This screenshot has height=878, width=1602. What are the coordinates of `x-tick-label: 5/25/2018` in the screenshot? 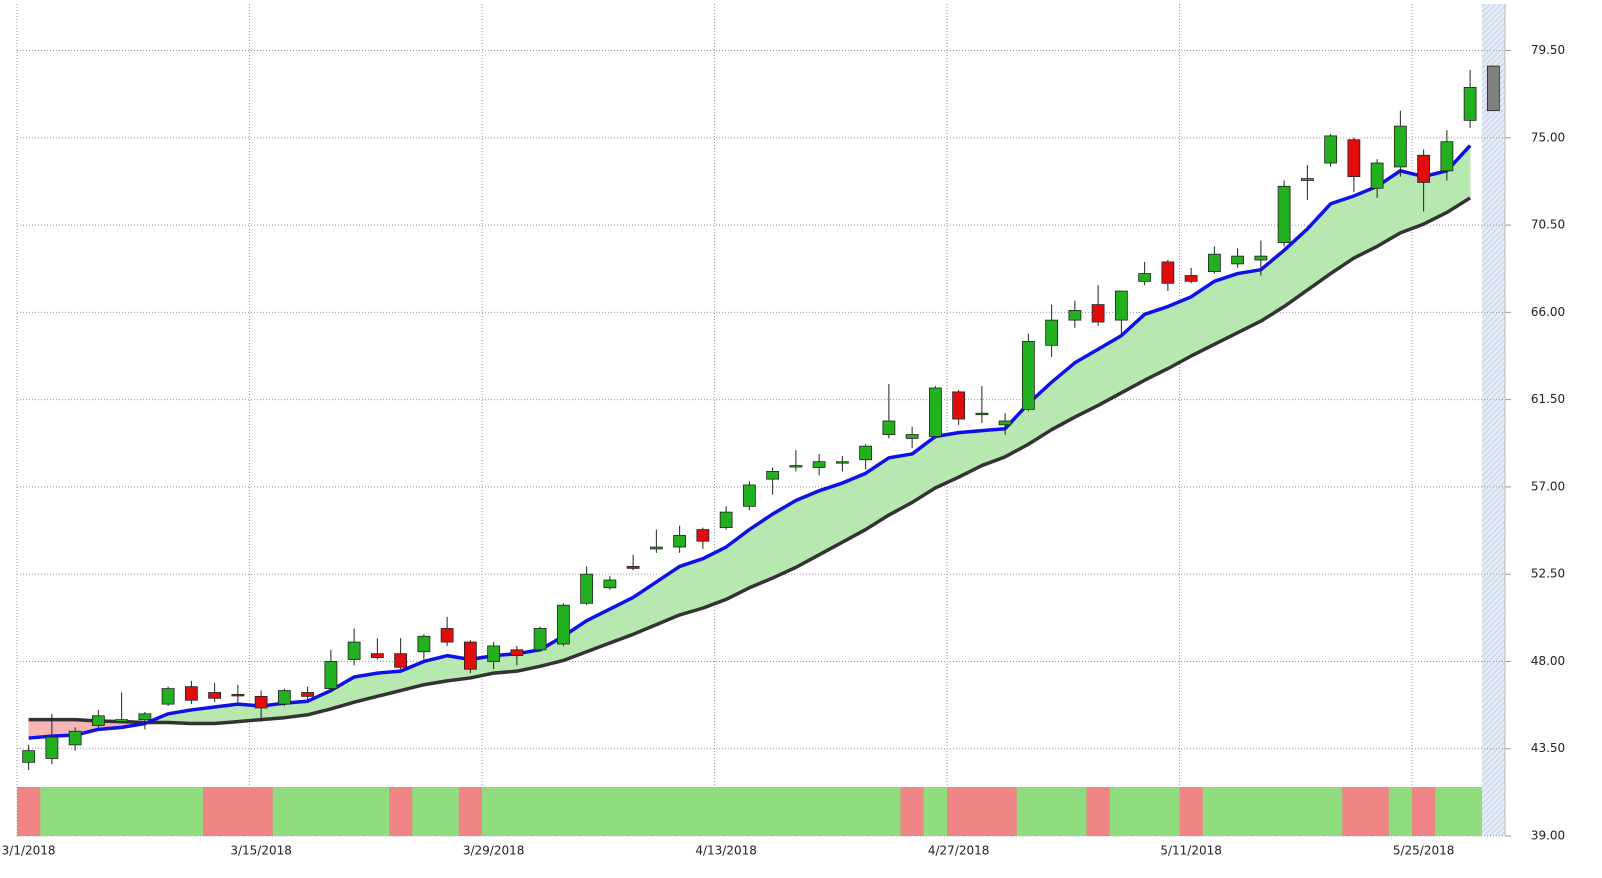 It's located at (1424, 851).